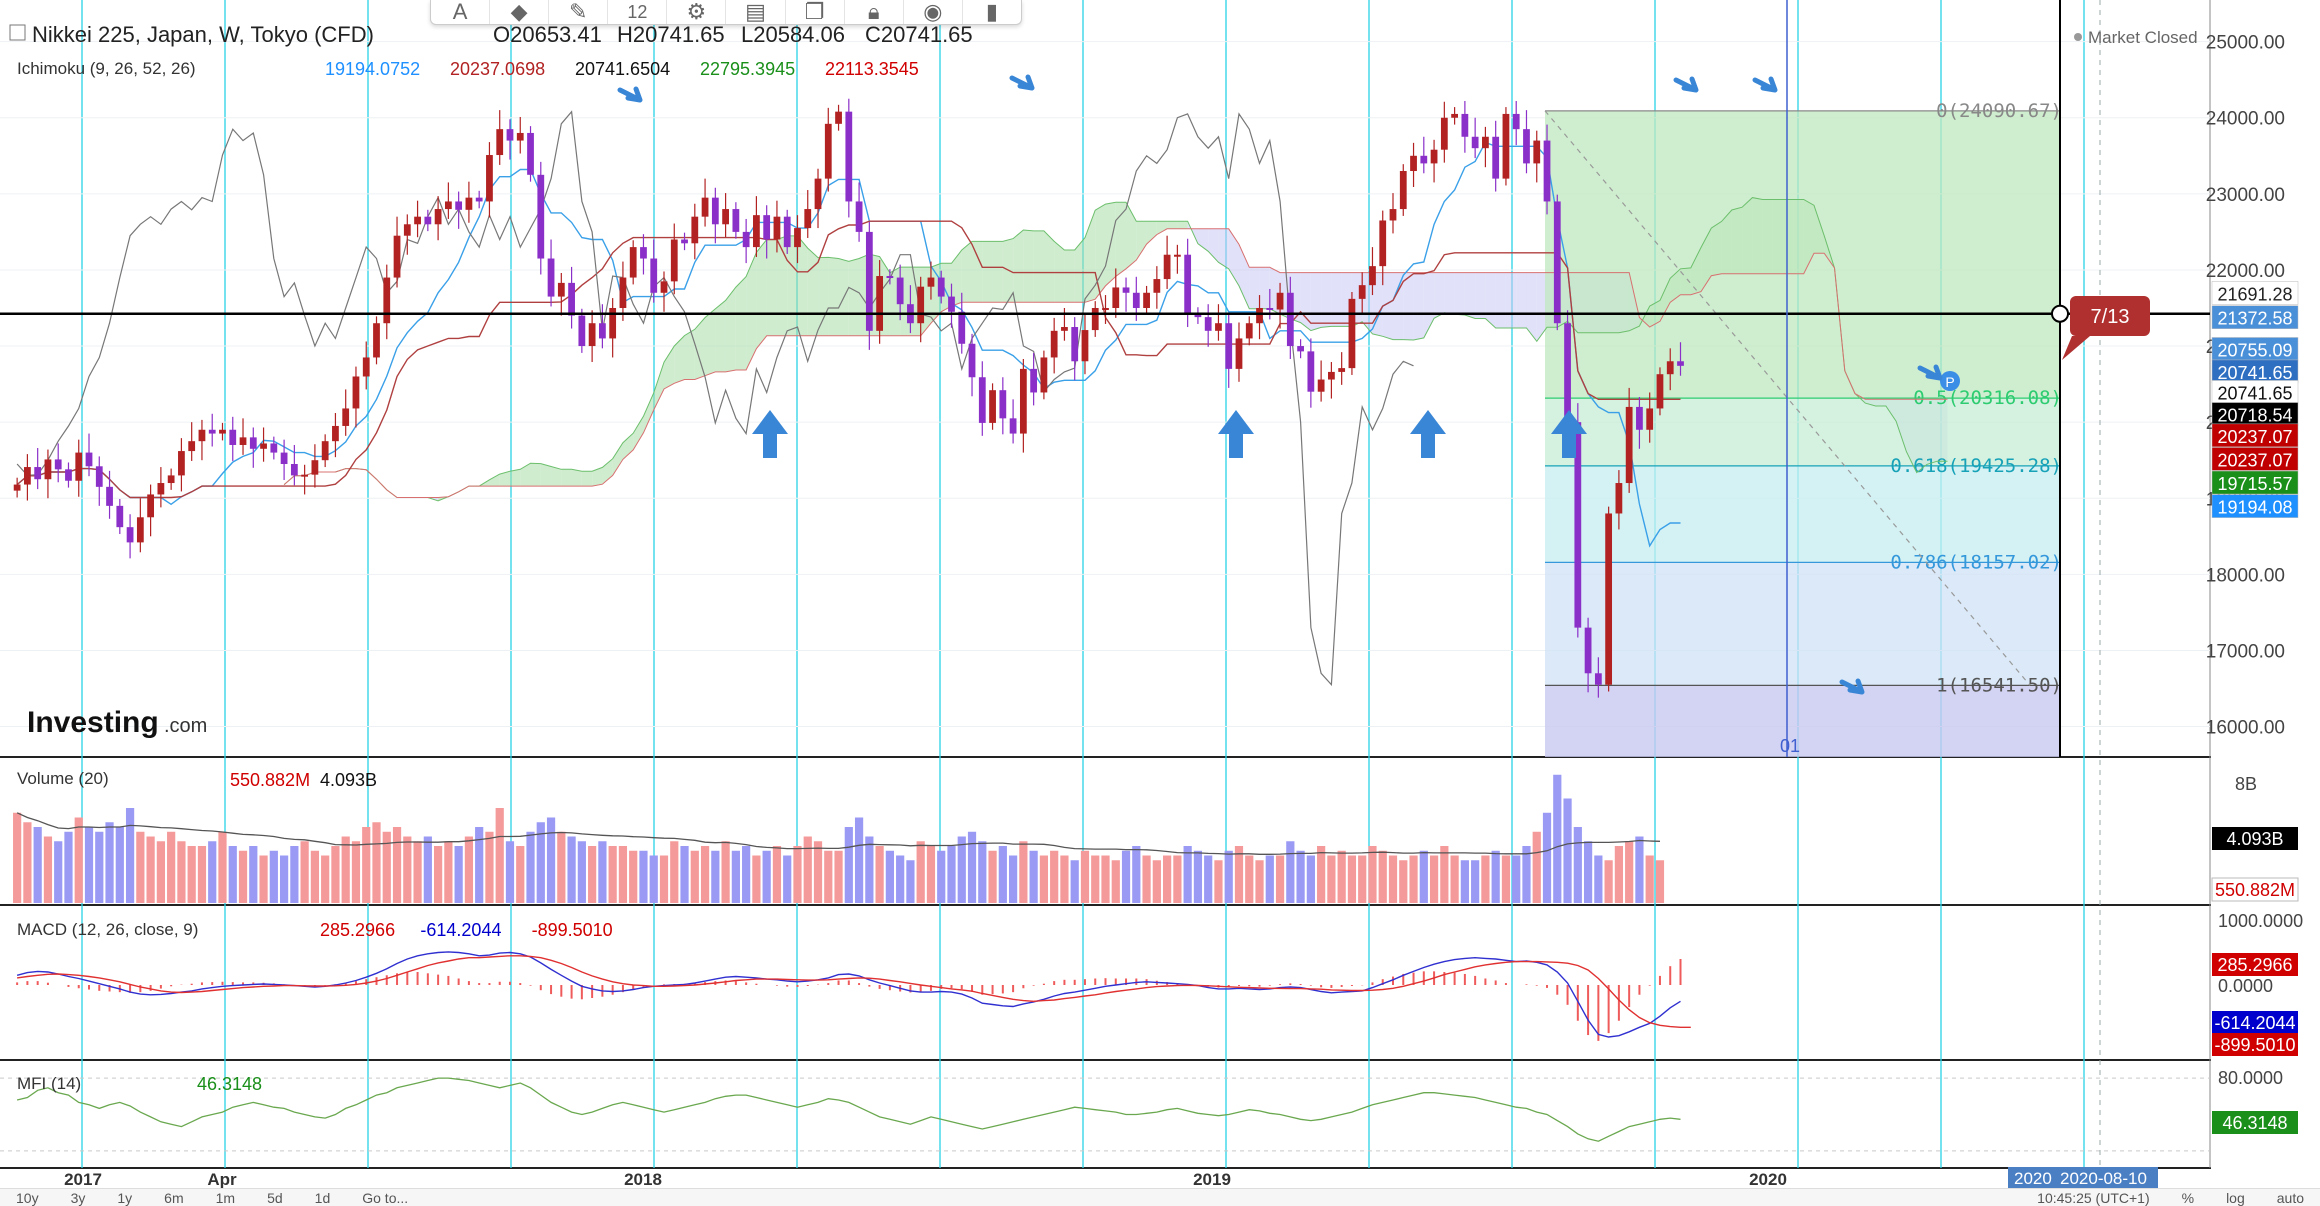  I want to click on range-button: 3y, so click(78, 1197).